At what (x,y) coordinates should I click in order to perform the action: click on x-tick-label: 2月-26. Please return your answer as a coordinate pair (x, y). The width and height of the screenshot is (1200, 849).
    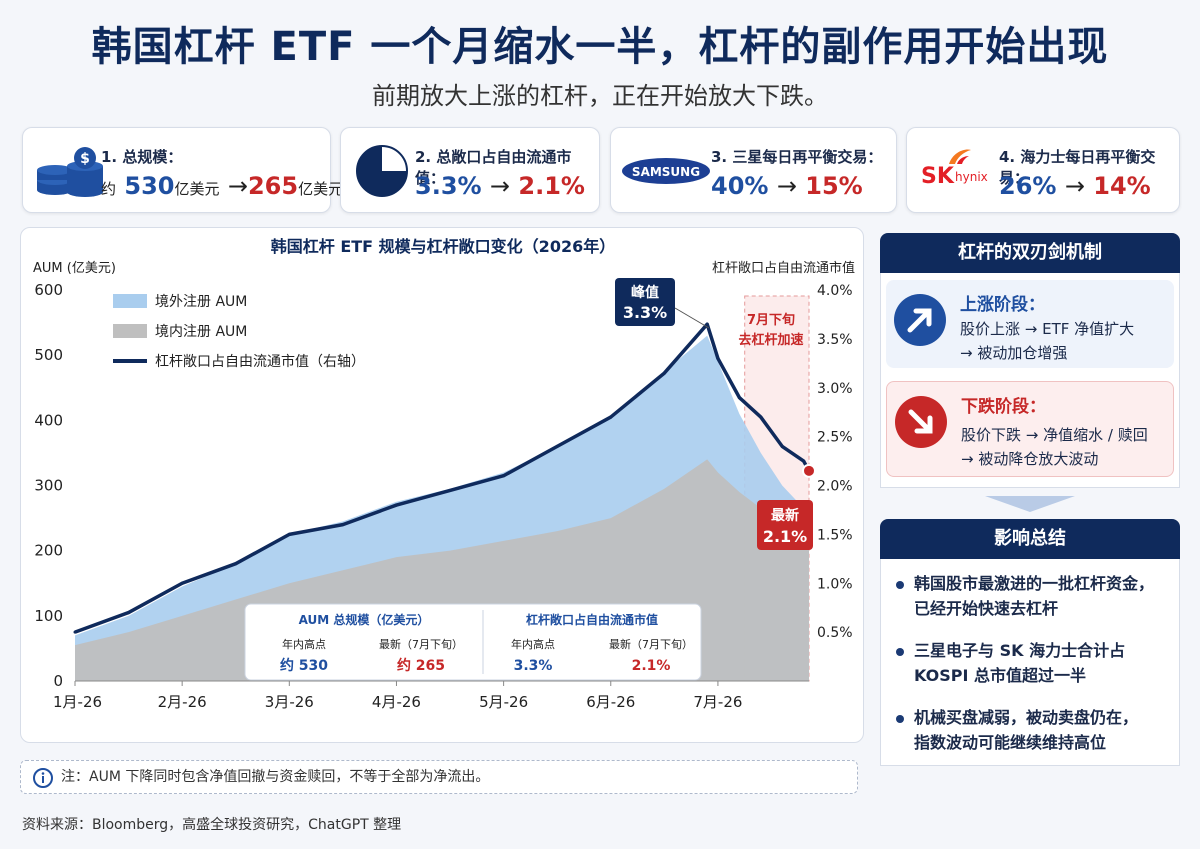
    Looking at the image, I should click on (182, 702).